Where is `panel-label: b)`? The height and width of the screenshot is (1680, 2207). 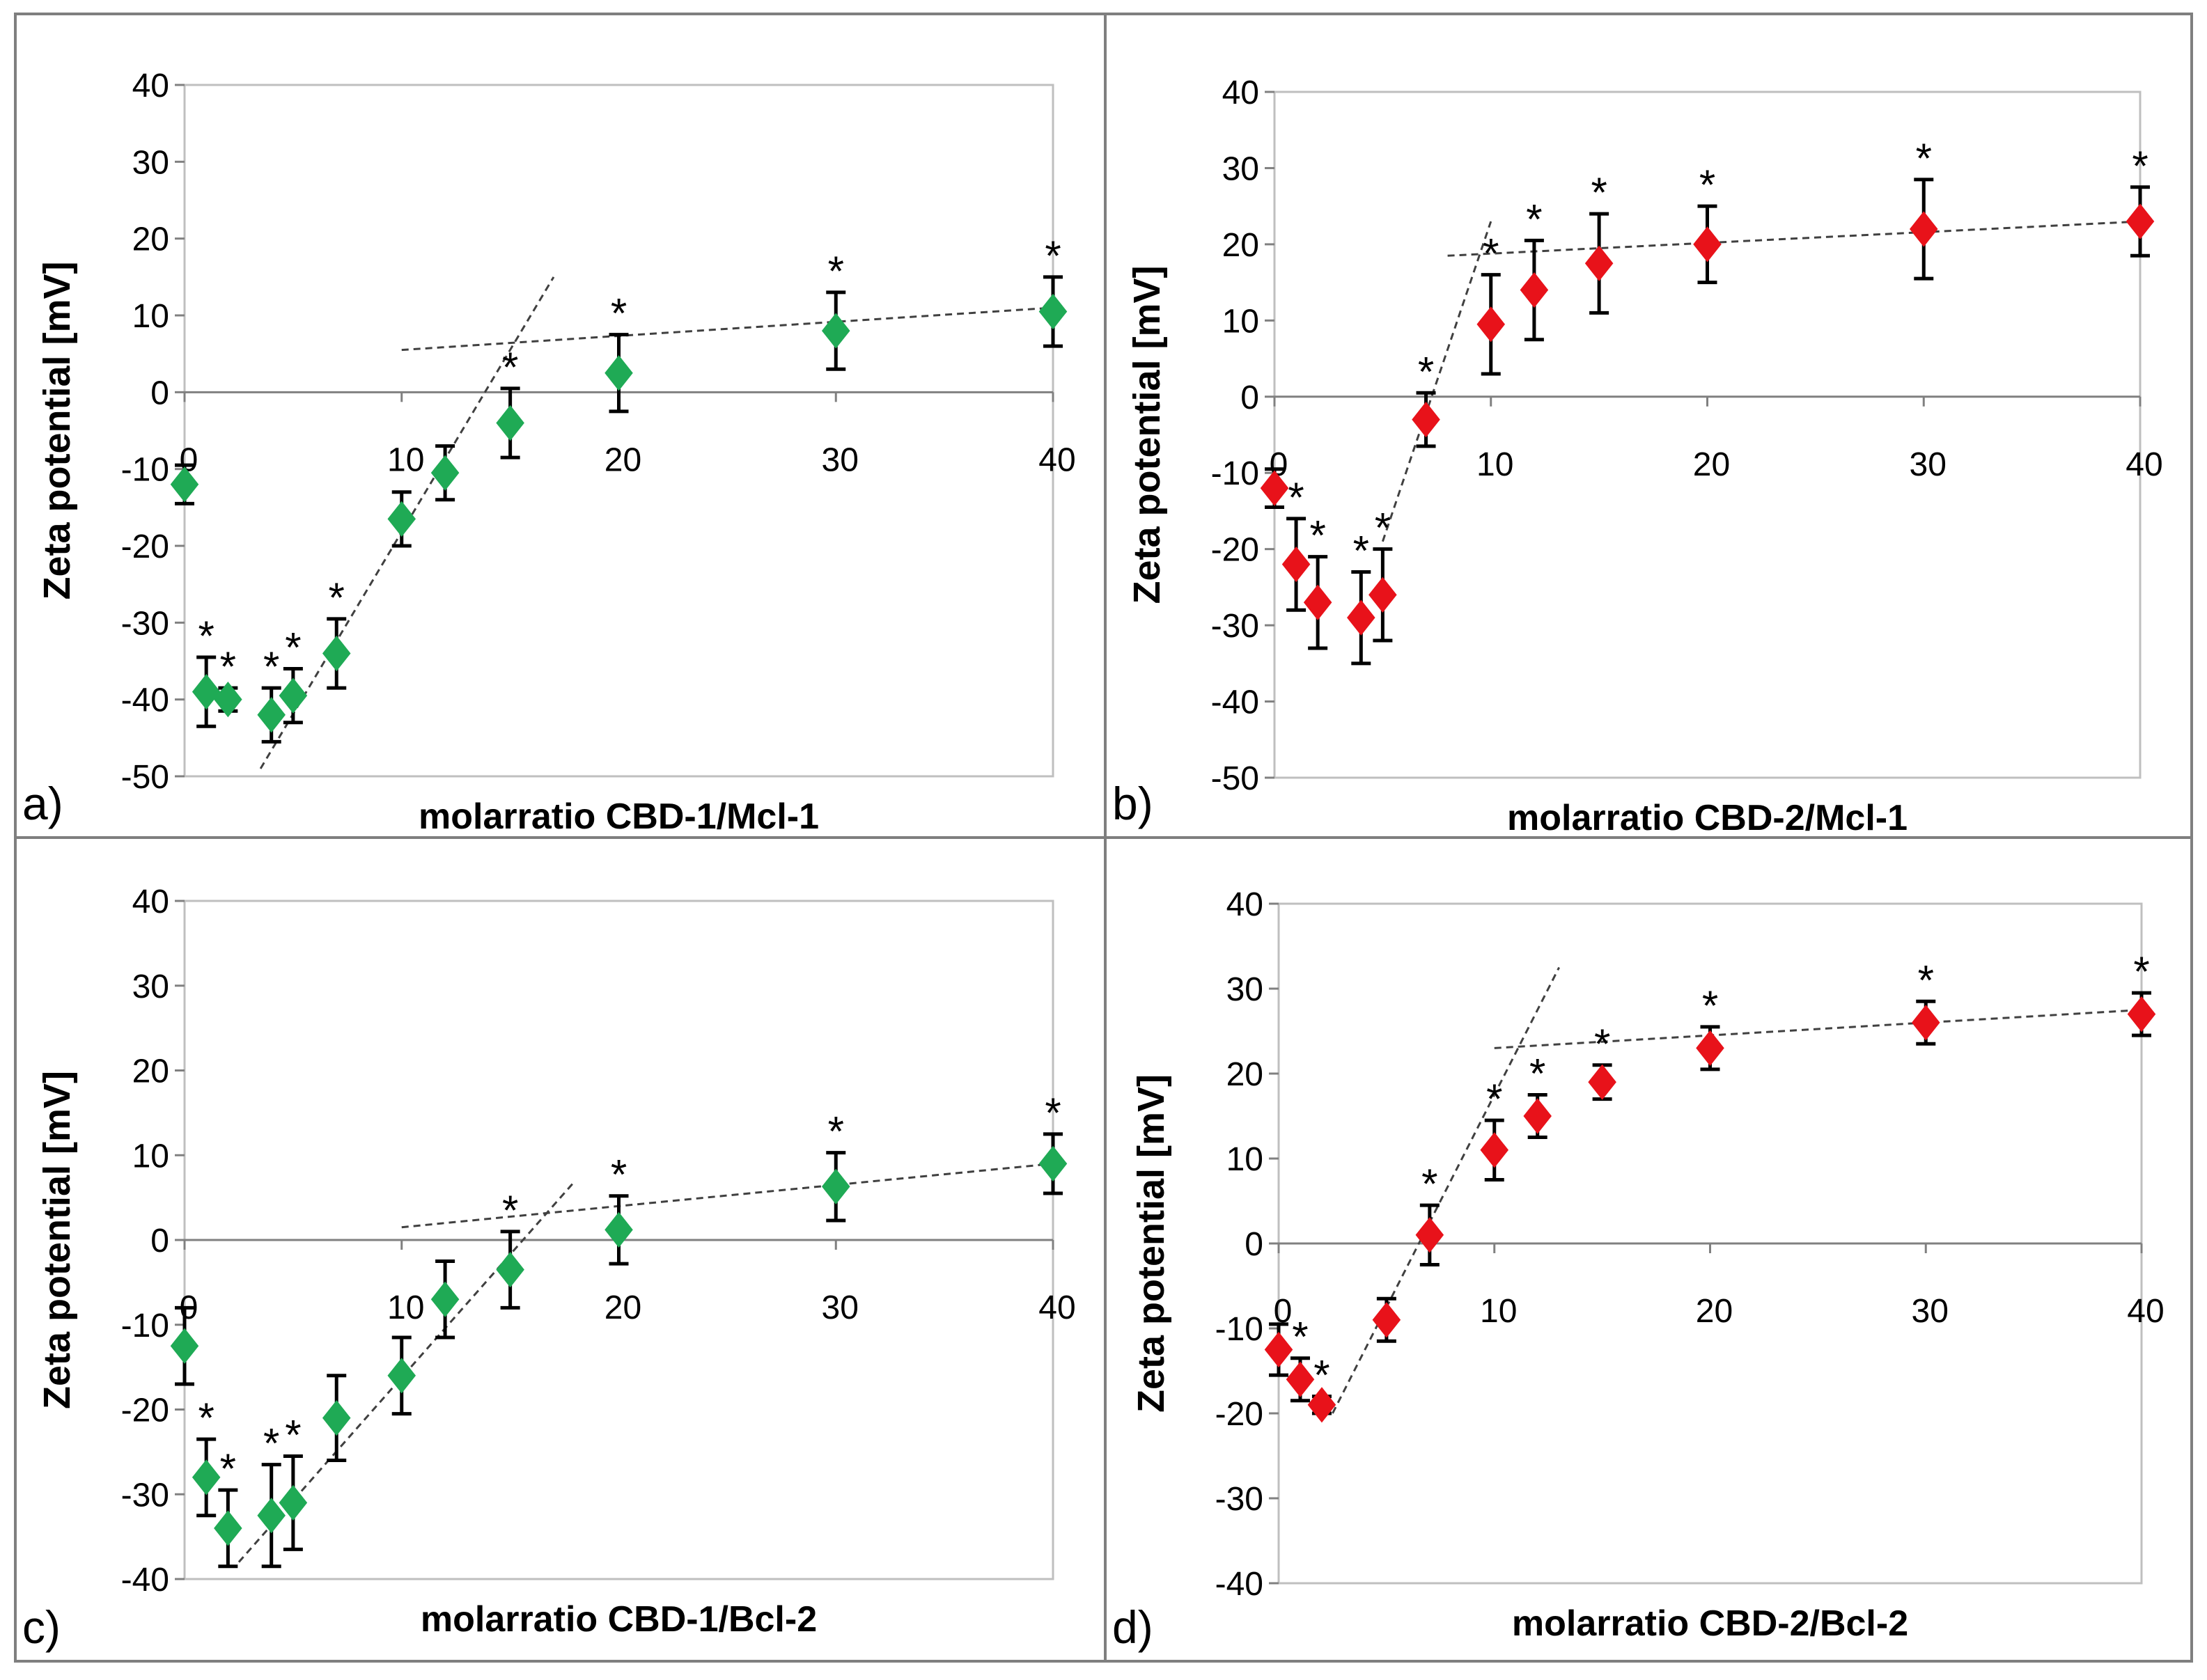
panel-label: b) is located at coordinates (1132, 804).